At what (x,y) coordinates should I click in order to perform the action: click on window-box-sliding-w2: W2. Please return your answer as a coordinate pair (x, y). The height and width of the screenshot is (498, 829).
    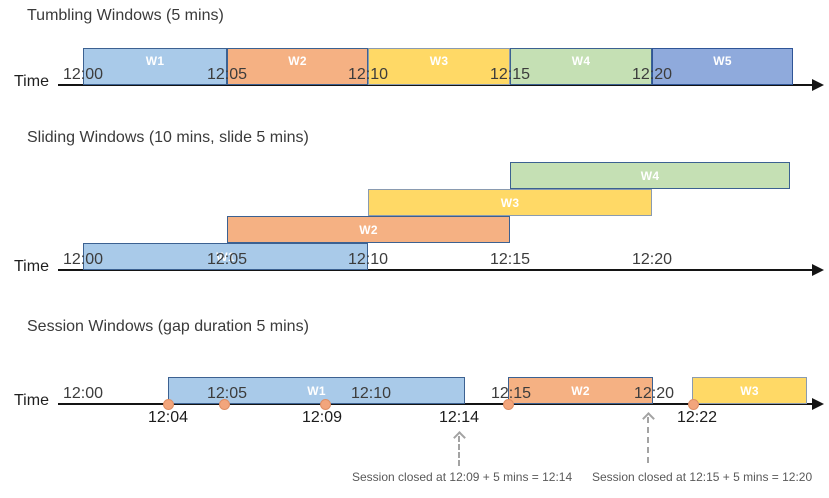
    Looking at the image, I should click on (368, 229).